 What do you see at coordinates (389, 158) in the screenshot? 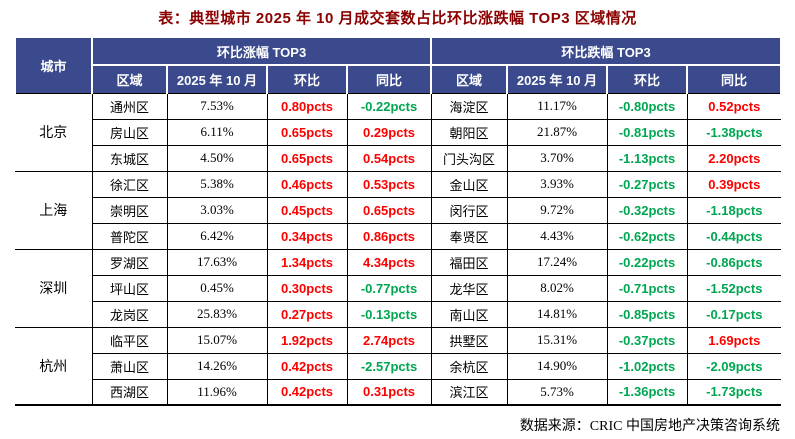
I see `up-yoy-cell: 0.54pcts` at bounding box center [389, 158].